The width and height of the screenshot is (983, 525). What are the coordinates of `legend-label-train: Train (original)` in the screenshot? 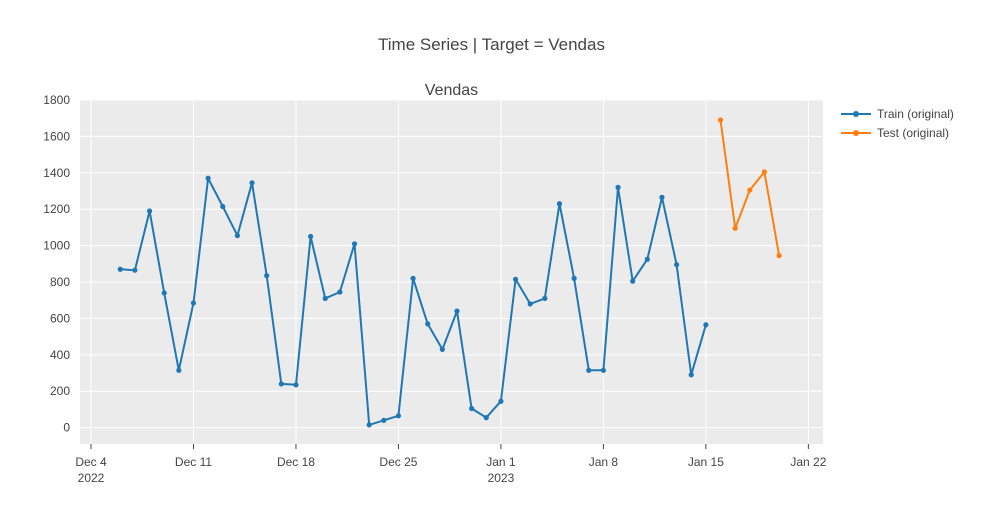 It's located at (915, 114).